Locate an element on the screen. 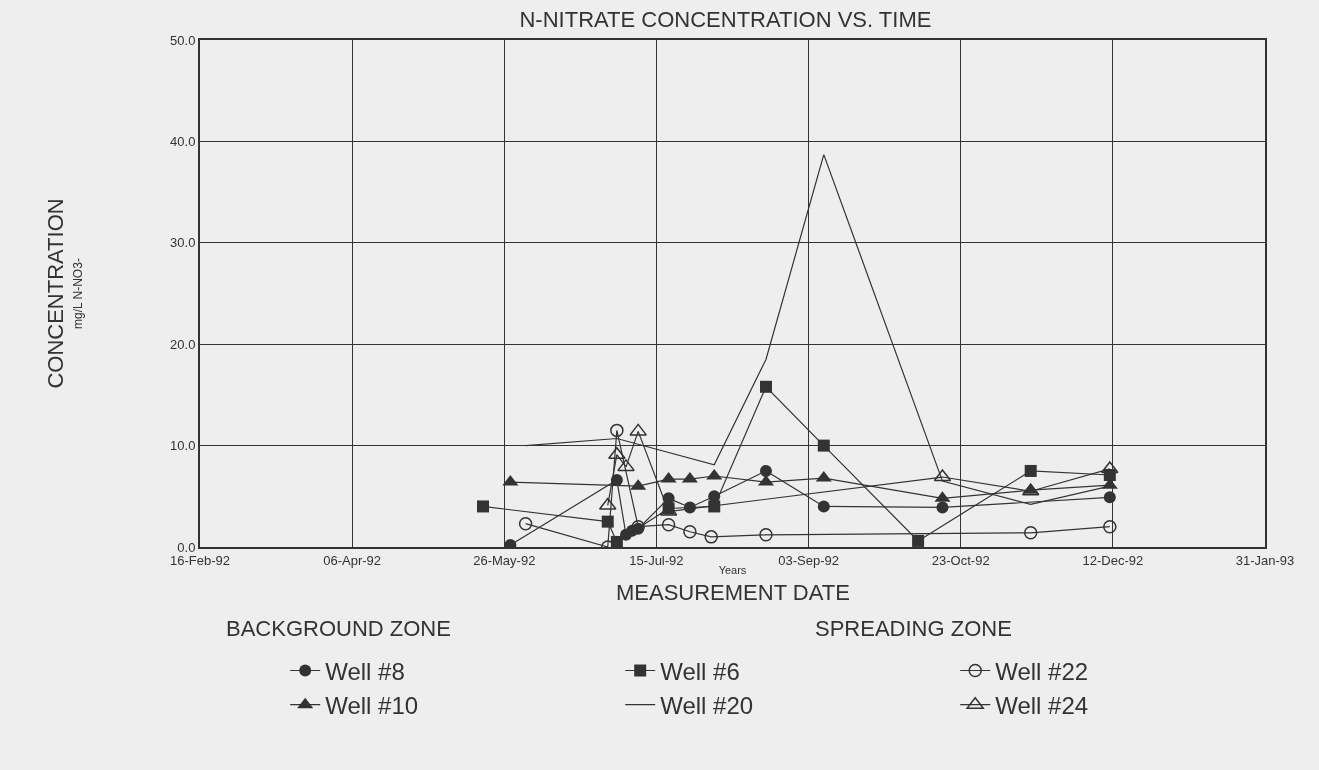  chart-title: N-NITRATE CONCENTRATION VS. TIME is located at coordinates (725, 19).